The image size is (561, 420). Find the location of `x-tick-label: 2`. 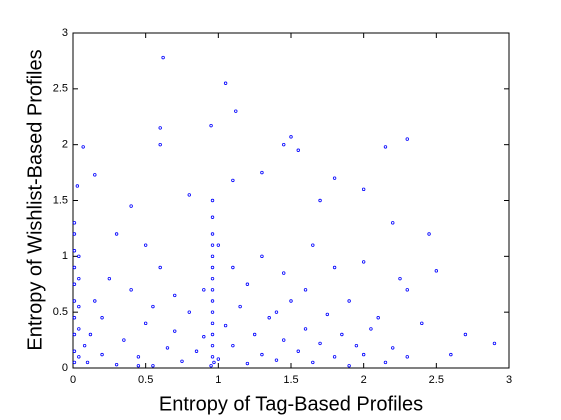

x-tick-label: 2 is located at coordinates (364, 380).